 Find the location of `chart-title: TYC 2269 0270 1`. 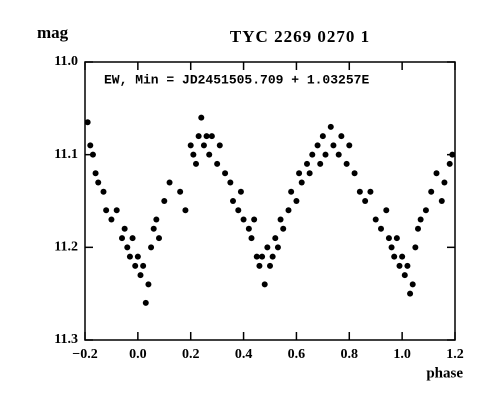

chart-title: TYC 2269 0270 1 is located at coordinates (300, 36).